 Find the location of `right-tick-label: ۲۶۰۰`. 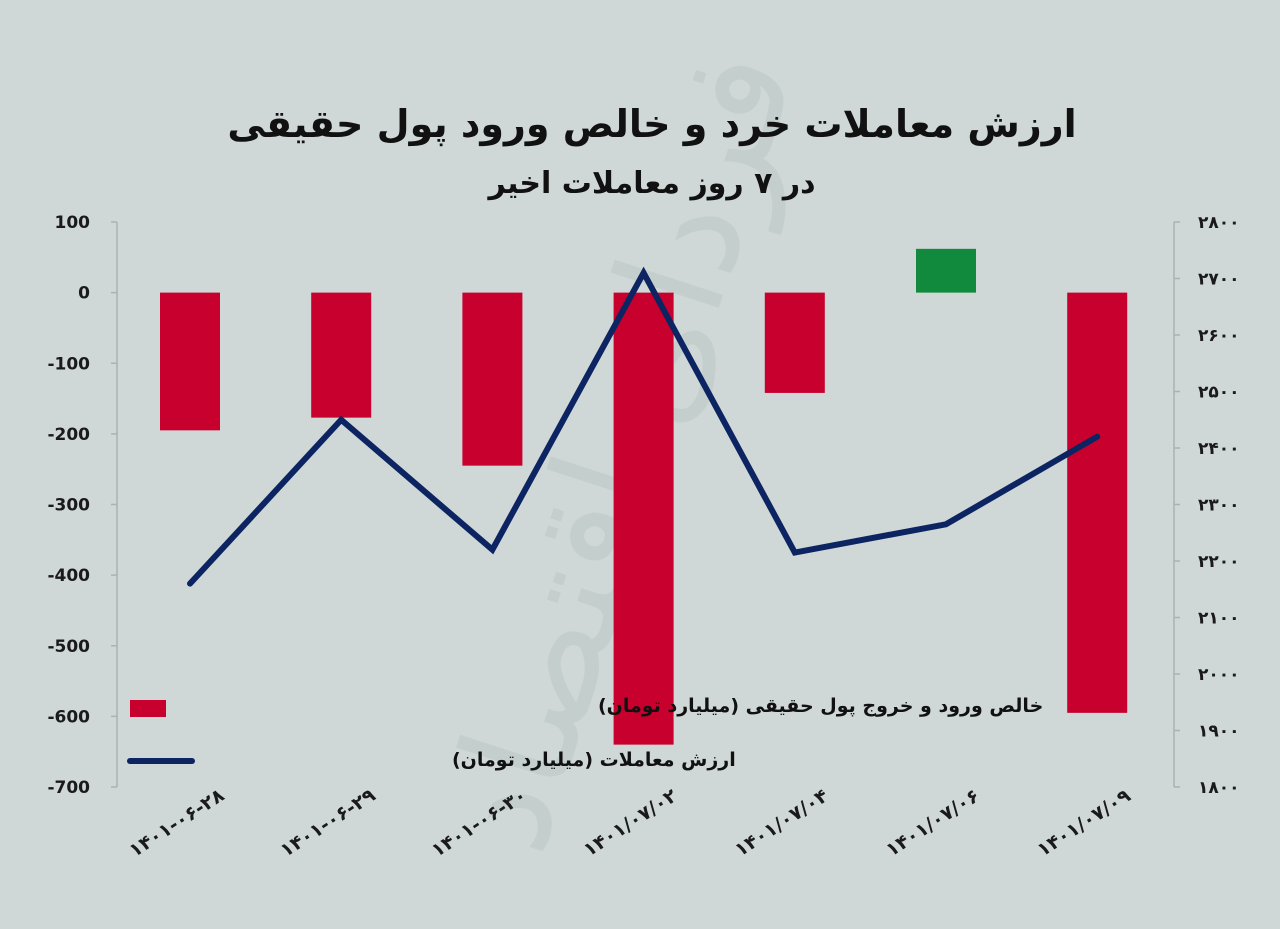

right-tick-label: ۲۶۰۰ is located at coordinates (1219, 336).